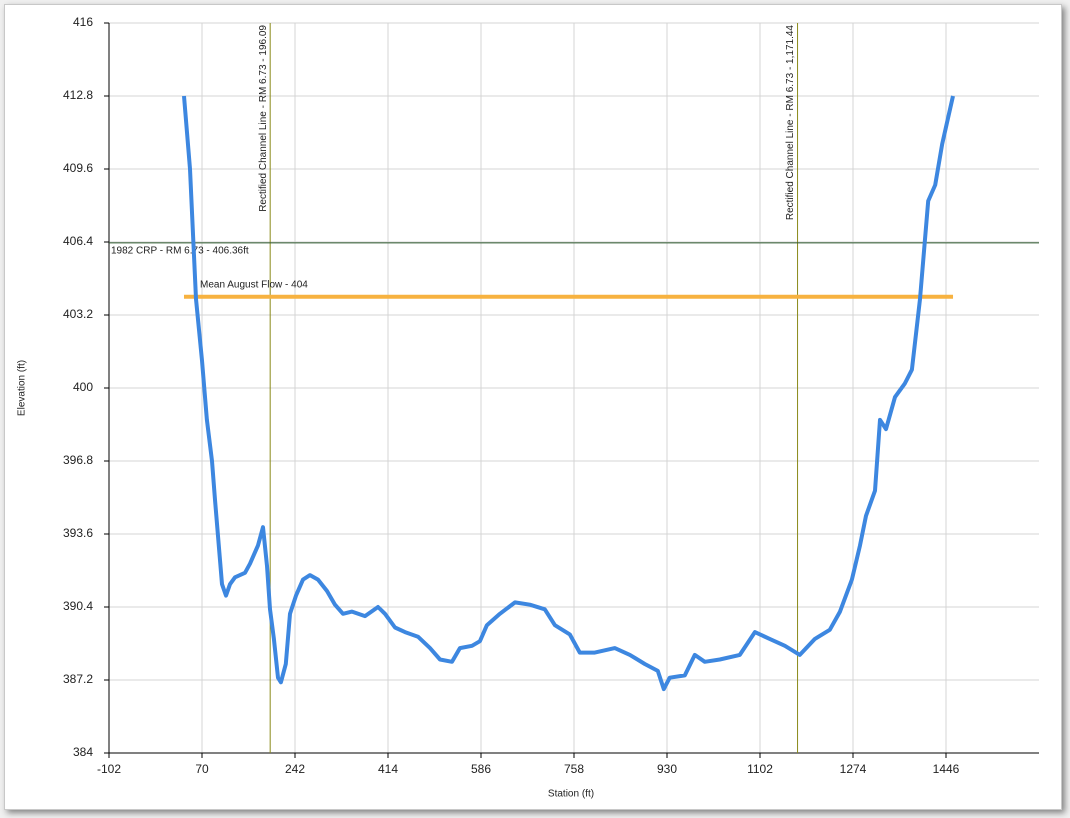 The height and width of the screenshot is (818, 1070). What do you see at coordinates (83, 752) in the screenshot?
I see `y-tick-label: 384` at bounding box center [83, 752].